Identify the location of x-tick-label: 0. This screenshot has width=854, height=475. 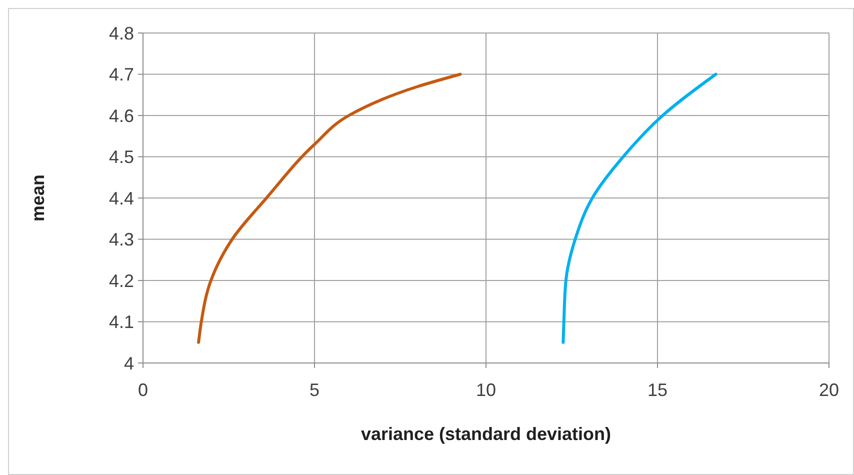
(143, 390).